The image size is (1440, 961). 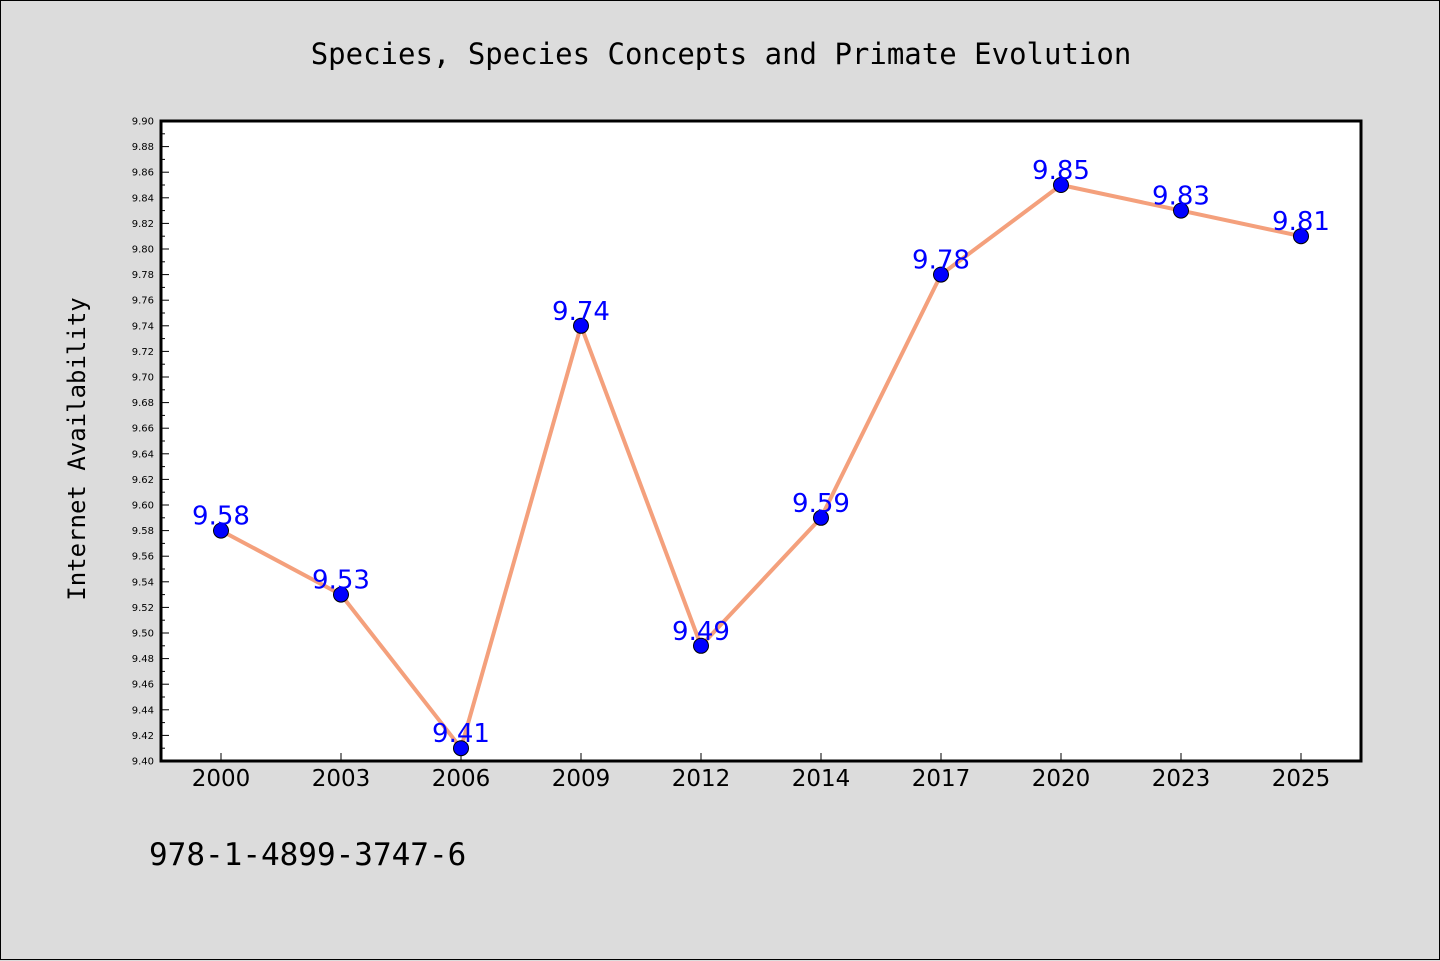 I want to click on y-tick-label: 9.80, so click(x=143, y=250).